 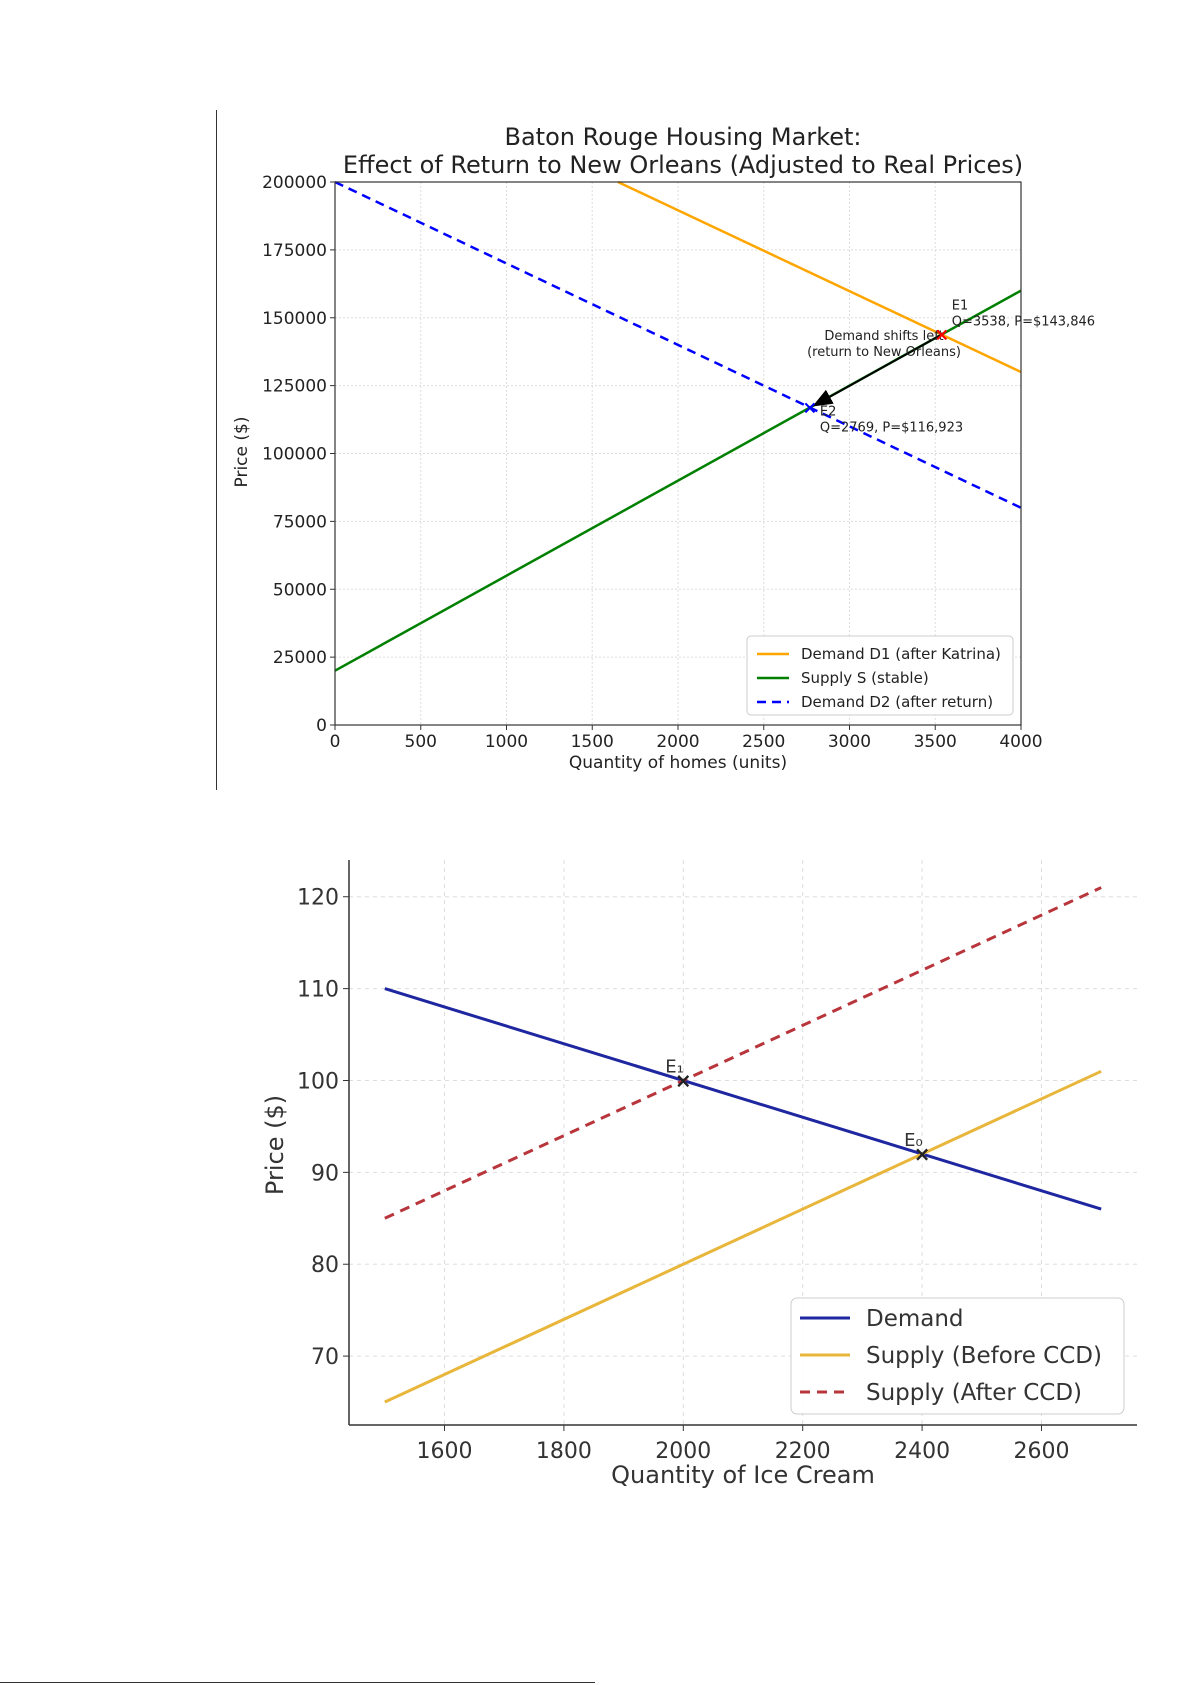 What do you see at coordinates (849, 742) in the screenshot?
I see `chart1-x-tick-label: 3000` at bounding box center [849, 742].